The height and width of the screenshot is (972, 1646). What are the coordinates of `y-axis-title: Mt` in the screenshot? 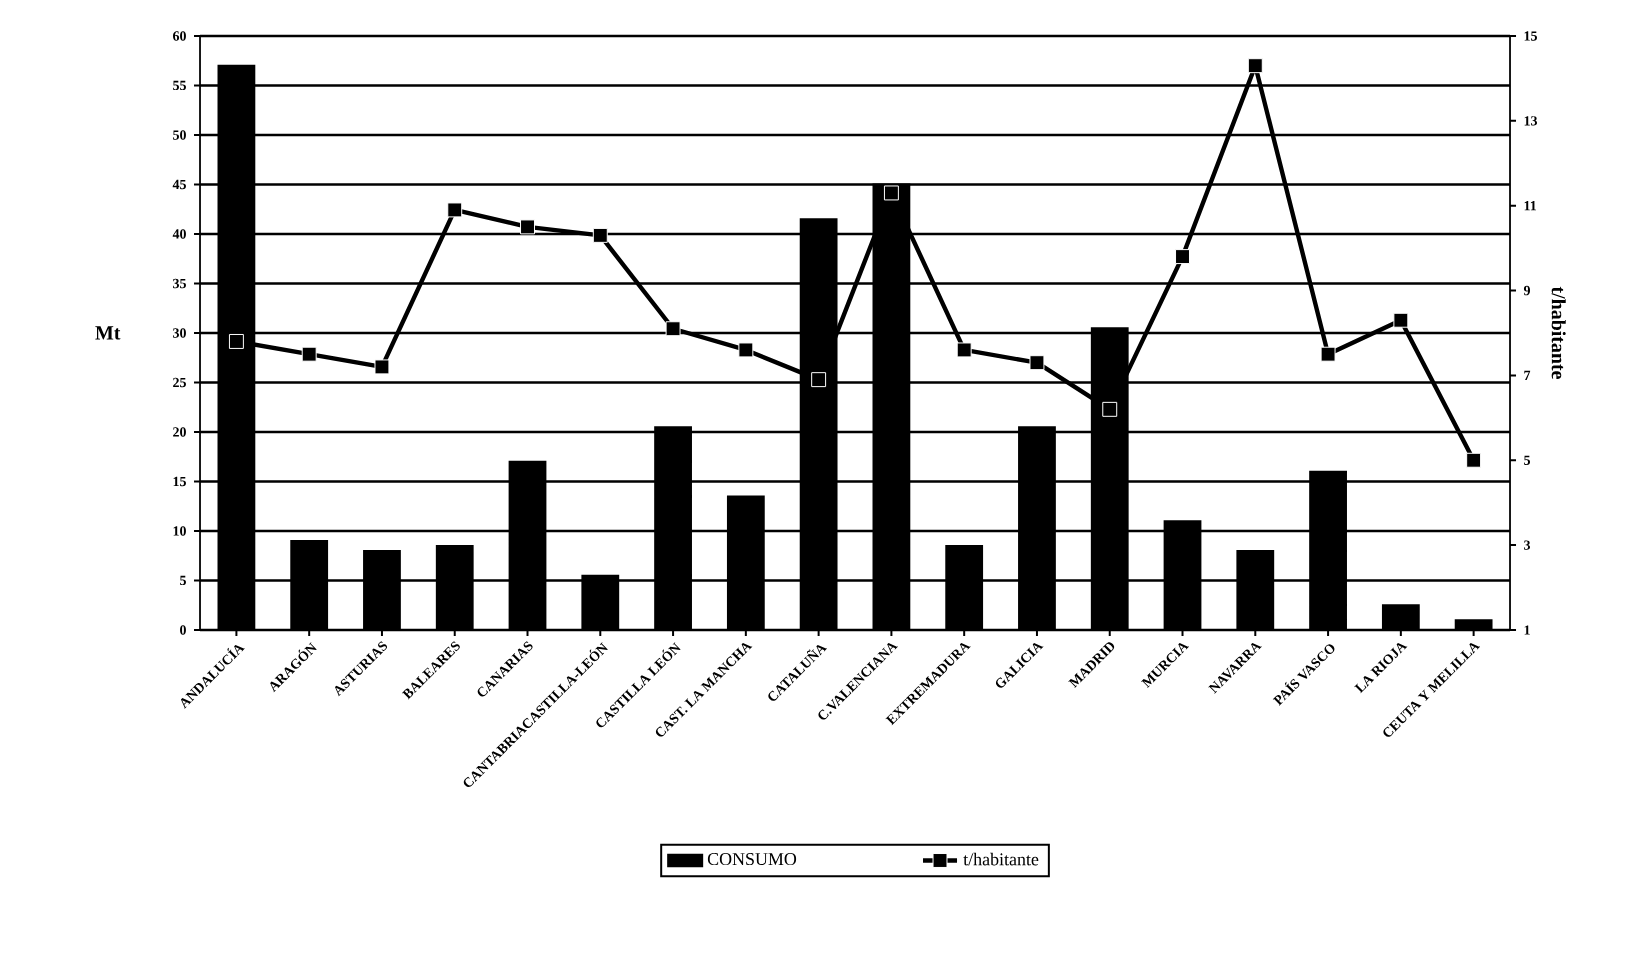 It's located at (108, 333).